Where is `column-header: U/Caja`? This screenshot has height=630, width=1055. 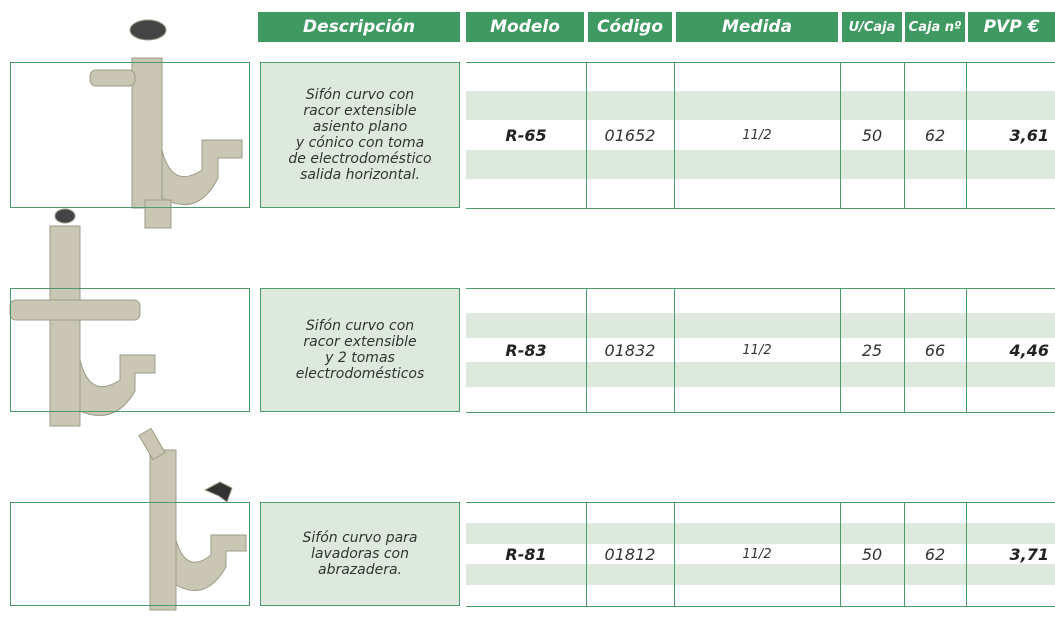
column-header: U/Caja is located at coordinates (872, 27).